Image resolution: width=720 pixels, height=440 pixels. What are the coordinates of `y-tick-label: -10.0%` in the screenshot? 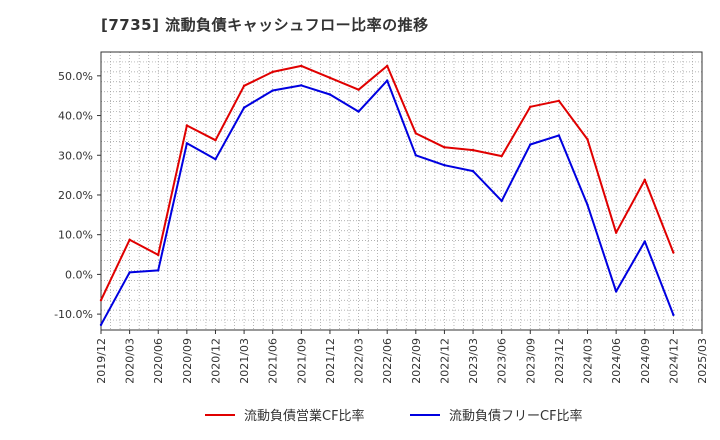 It's located at (73, 314).